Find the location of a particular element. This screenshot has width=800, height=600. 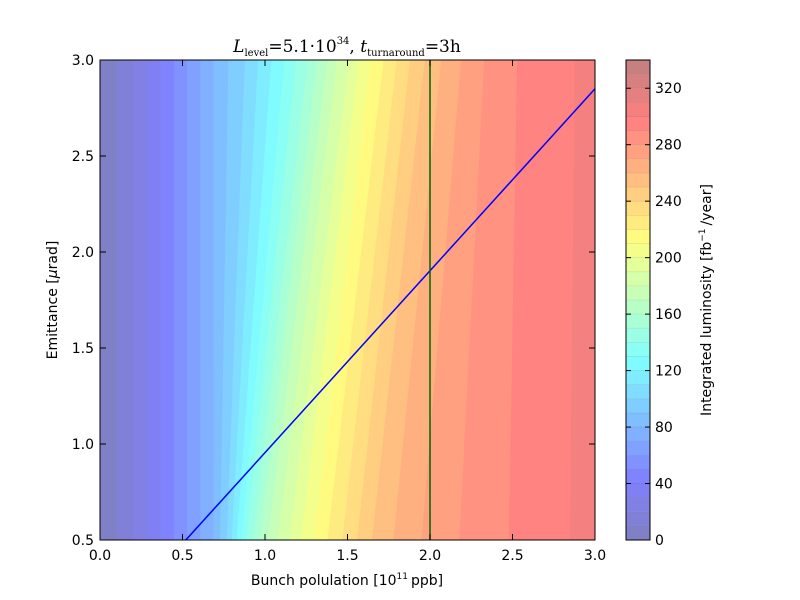

chart-title: Llevel=5.1·1034, tturnaround=3h is located at coordinates (346, 47).